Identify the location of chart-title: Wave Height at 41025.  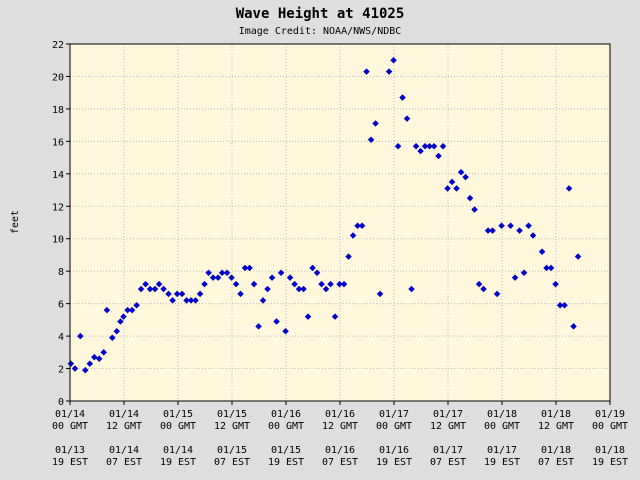
(320, 14).